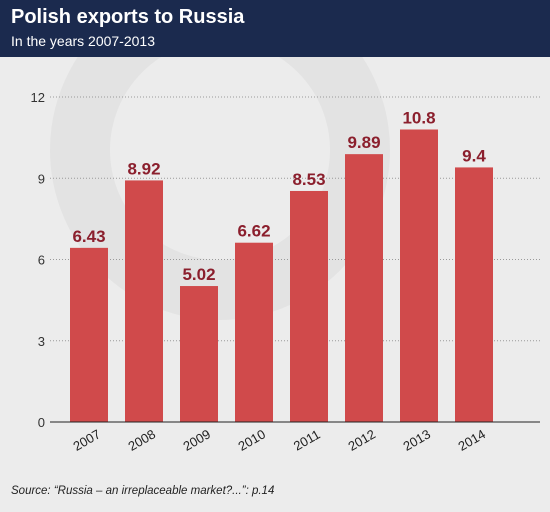 This screenshot has height=512, width=550. I want to click on value-label: 9.4, so click(474, 155).